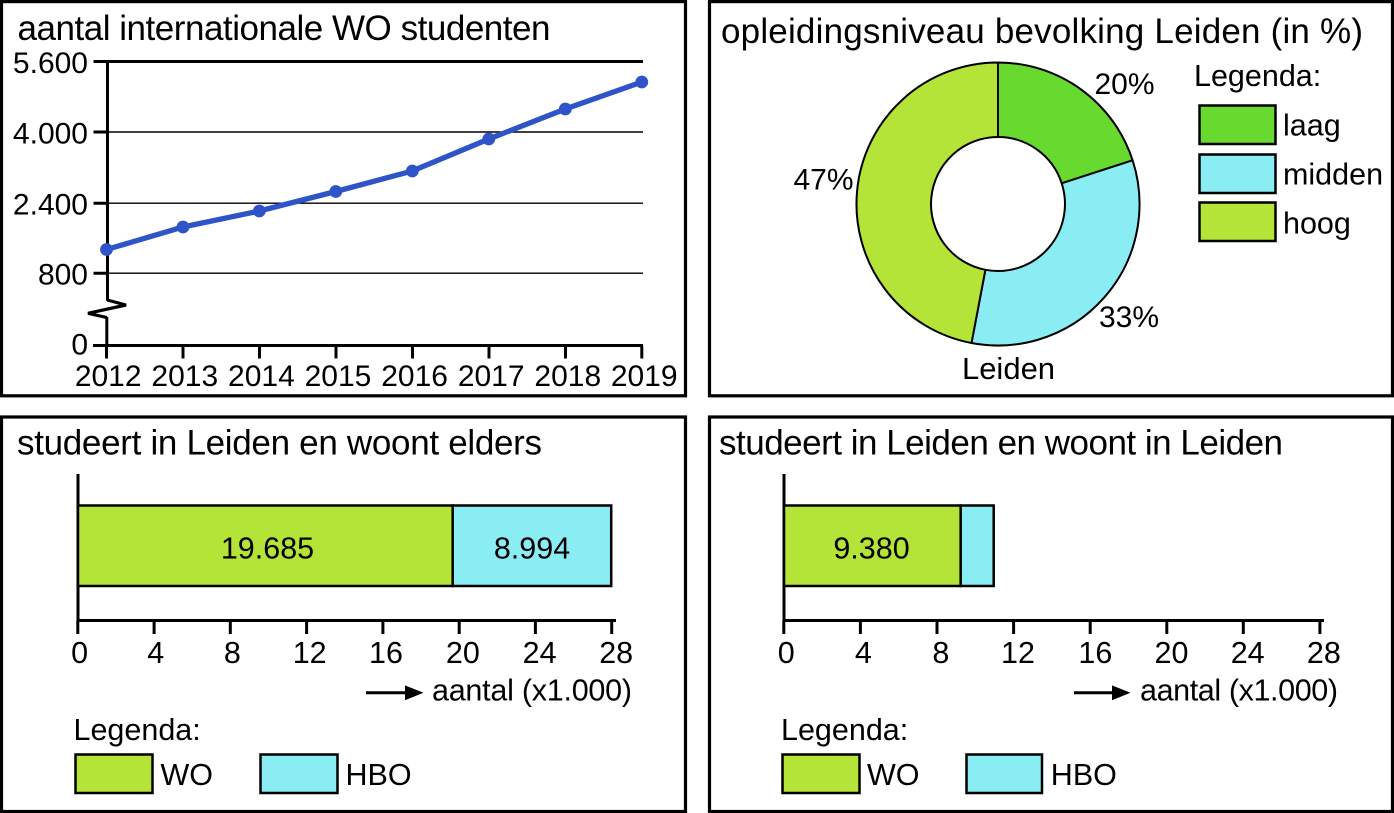 Image resolution: width=1394 pixels, height=813 pixels. Describe the element at coordinates (491, 376) in the screenshot. I see `svg-text: 2017` at that location.